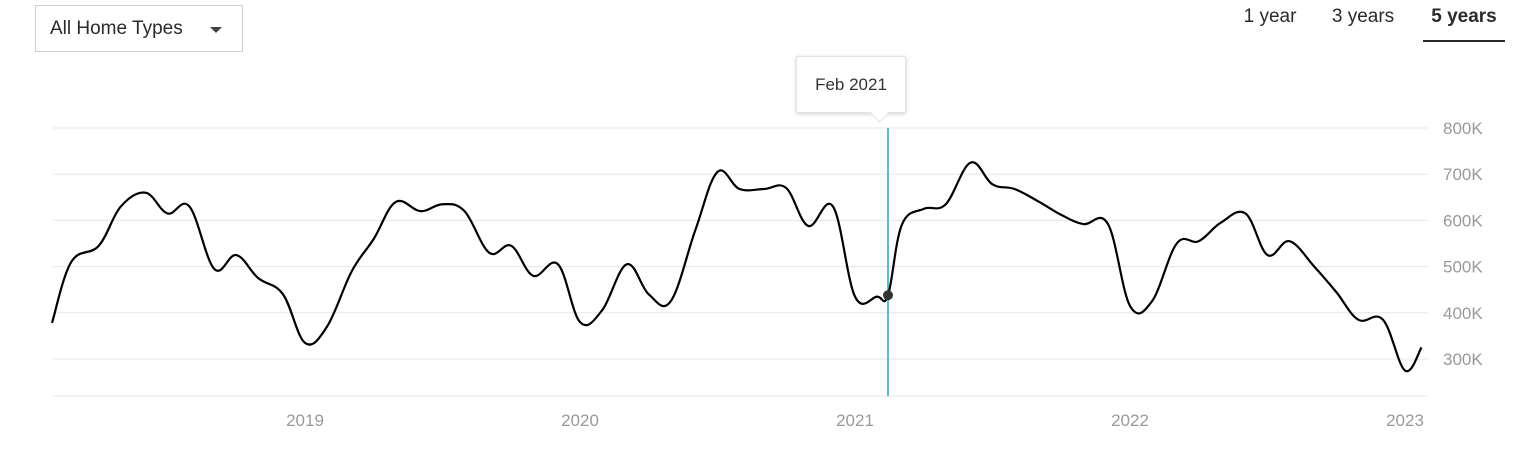 Image resolution: width=1513 pixels, height=452 pixels. Describe the element at coordinates (305, 420) in the screenshot. I see `x-tick-label: 2019` at that location.